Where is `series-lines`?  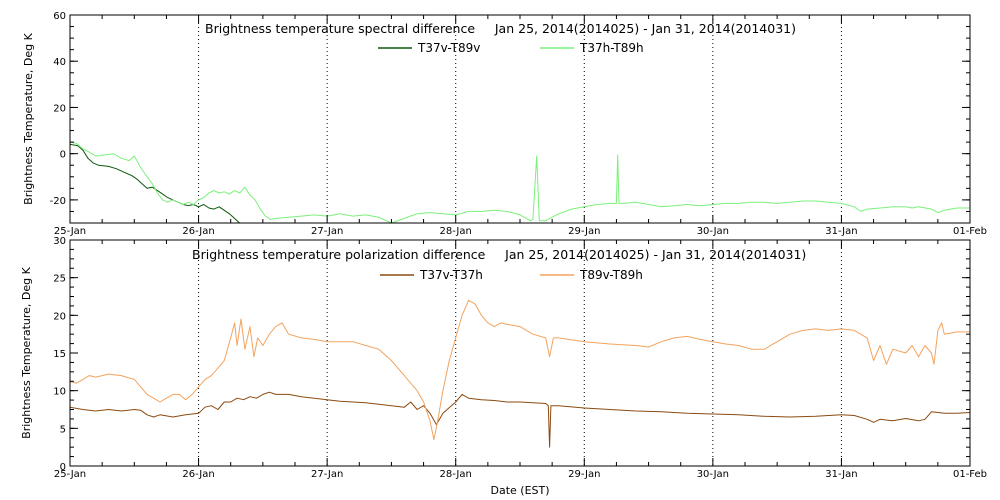 series-lines is located at coordinates (519, 182).